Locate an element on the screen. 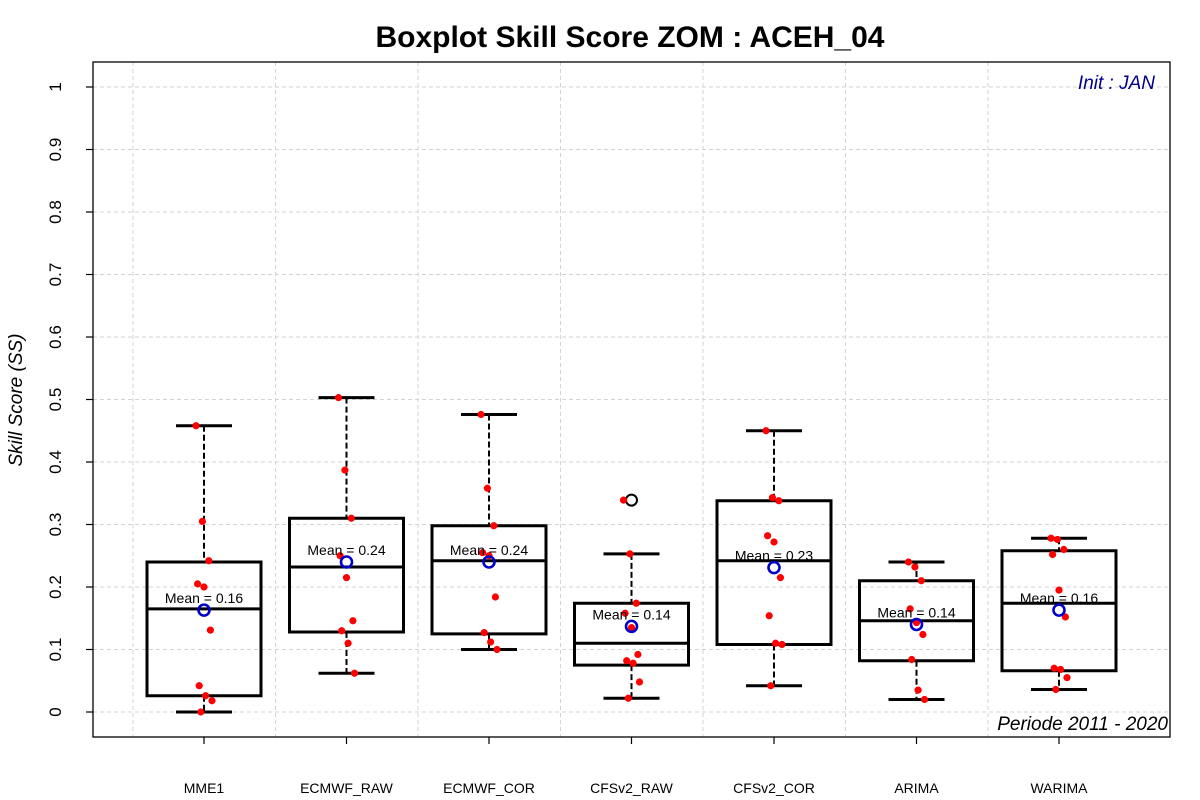  y-tick-label-9: 0.9 is located at coordinates (55, 150).